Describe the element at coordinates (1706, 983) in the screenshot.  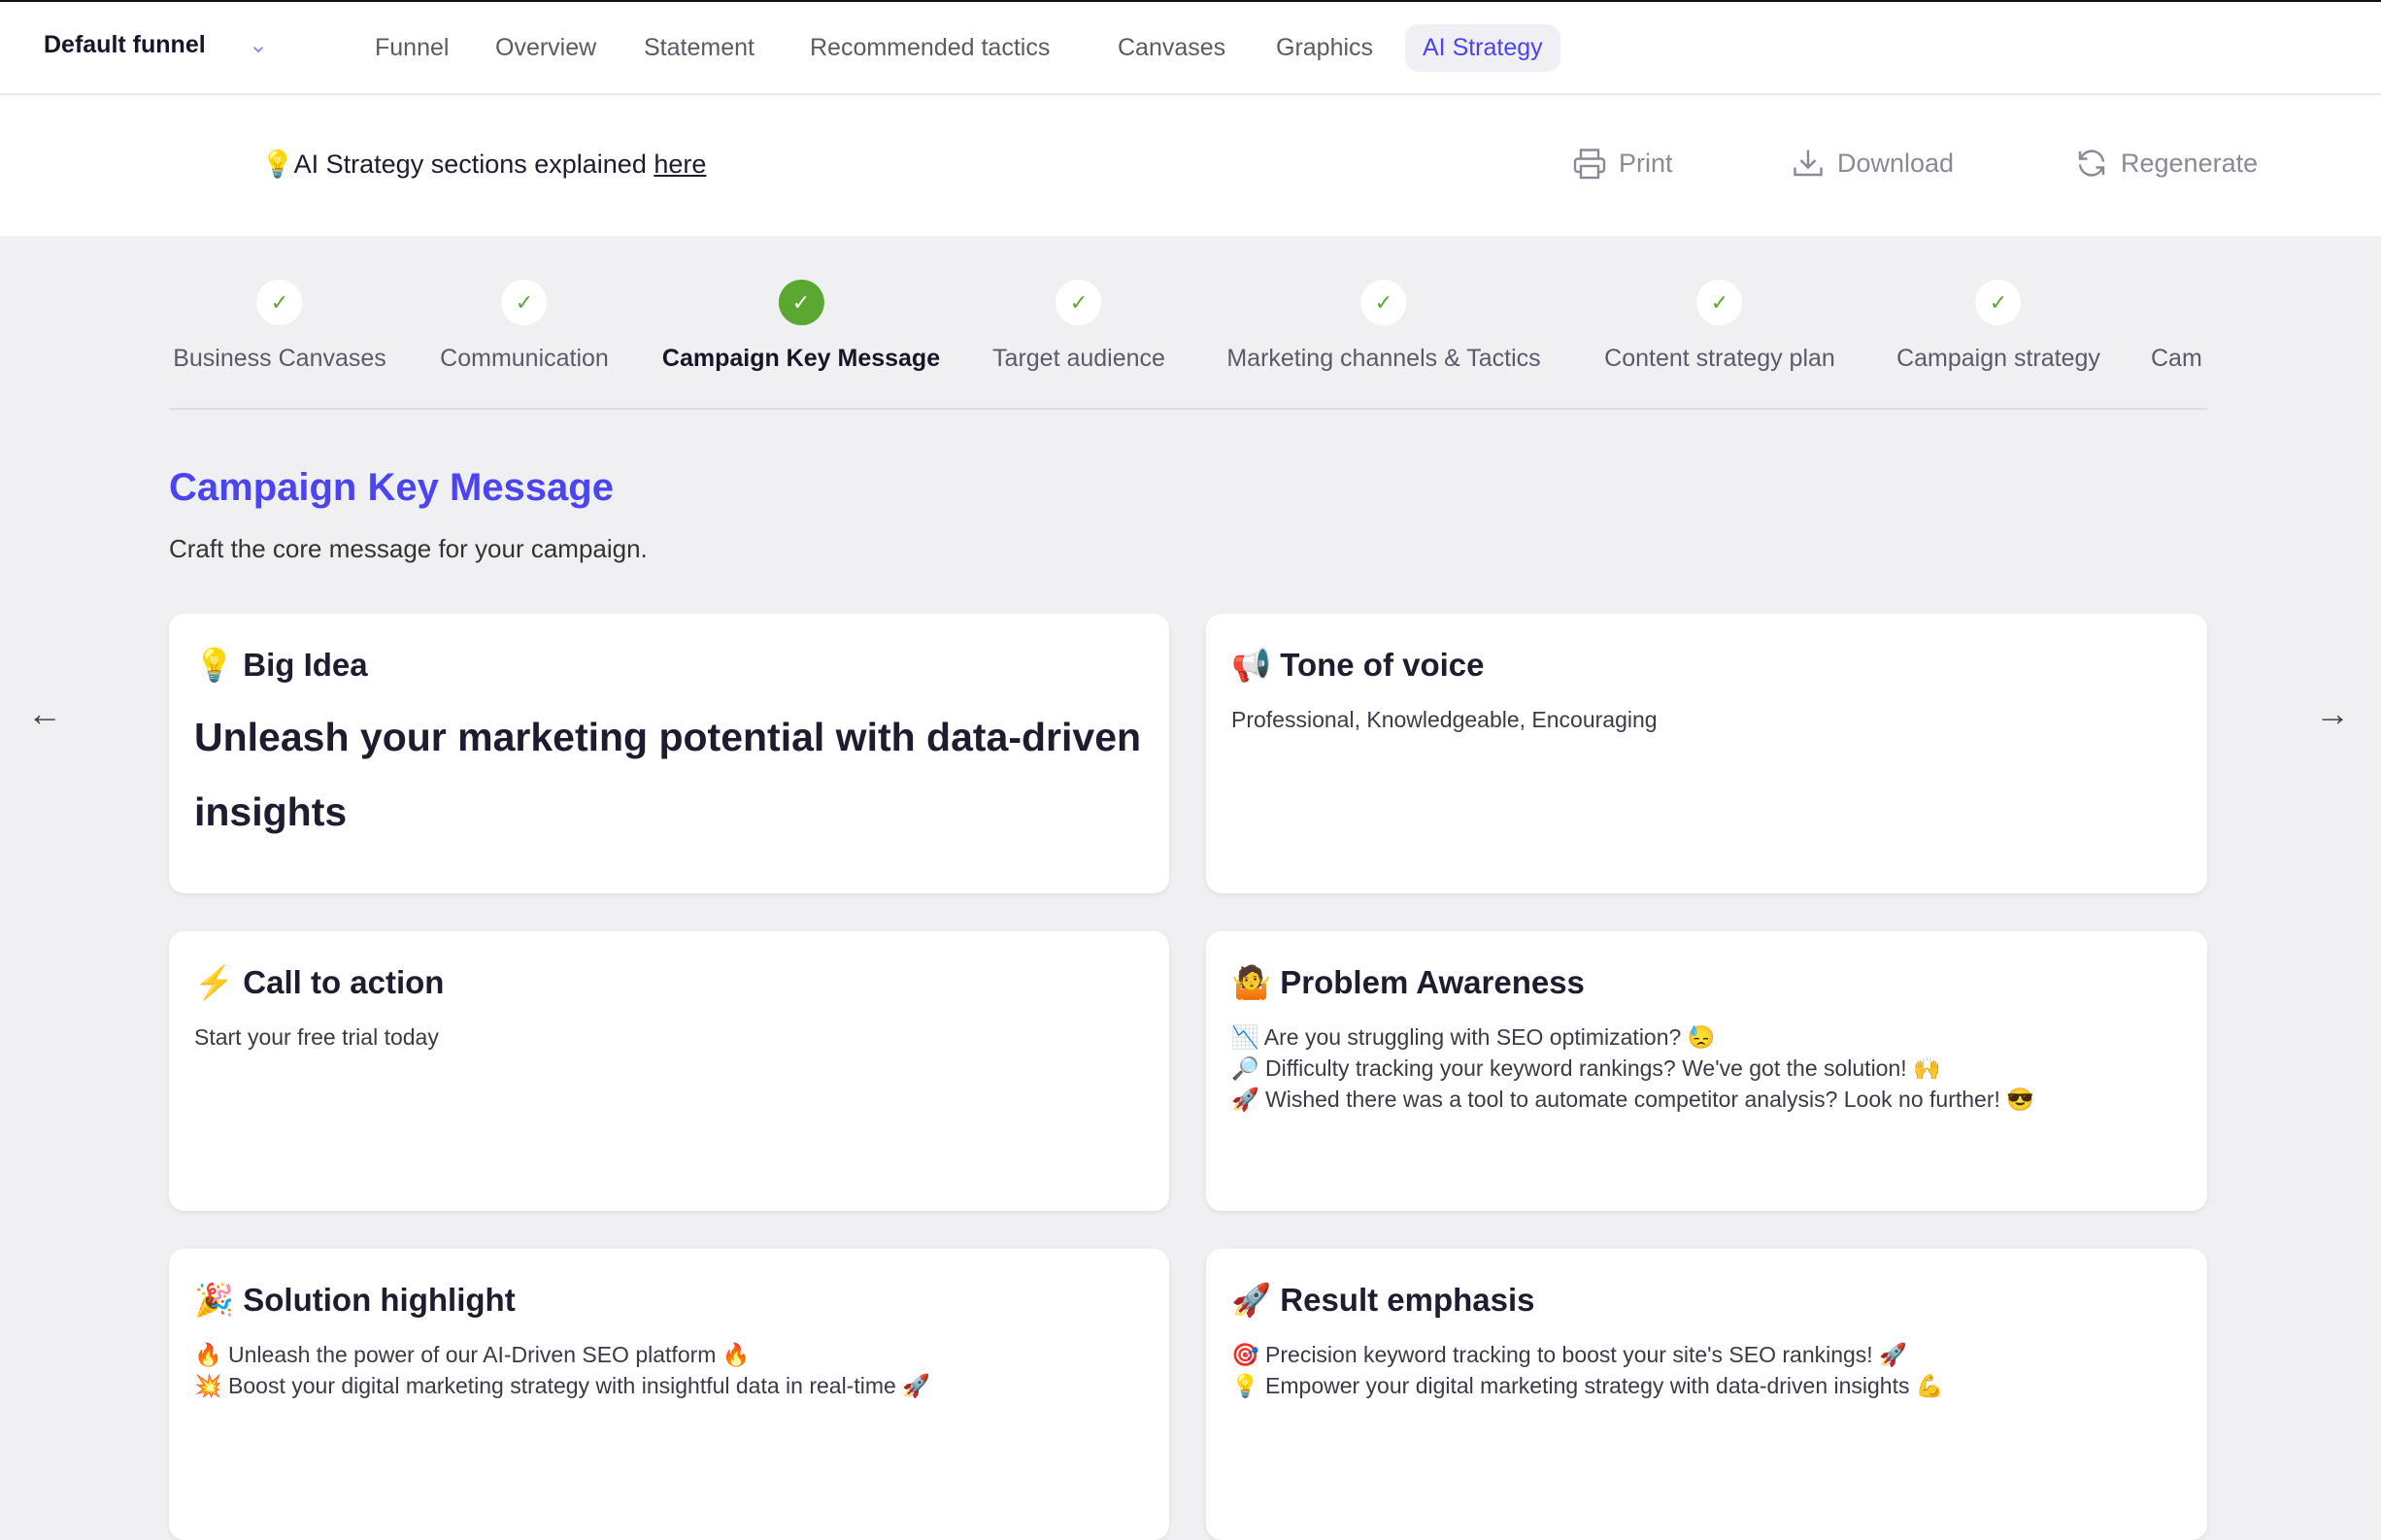
I see `card-title: 🤷 Problem Awareness` at that location.